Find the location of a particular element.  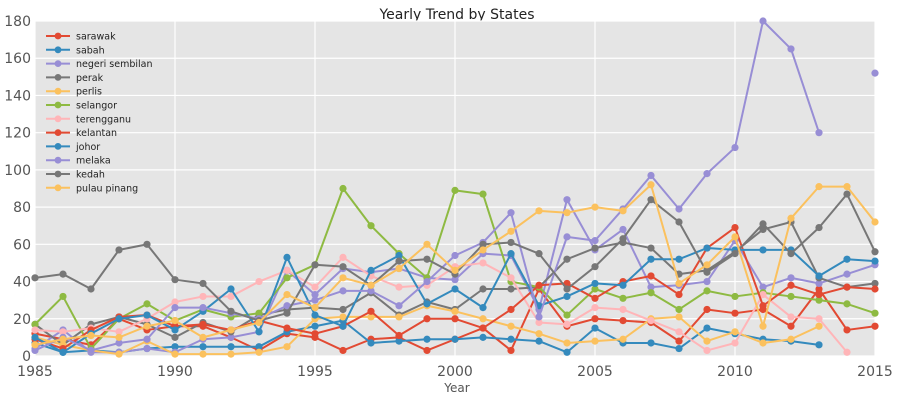

legend-label: sabah is located at coordinates (90, 50).